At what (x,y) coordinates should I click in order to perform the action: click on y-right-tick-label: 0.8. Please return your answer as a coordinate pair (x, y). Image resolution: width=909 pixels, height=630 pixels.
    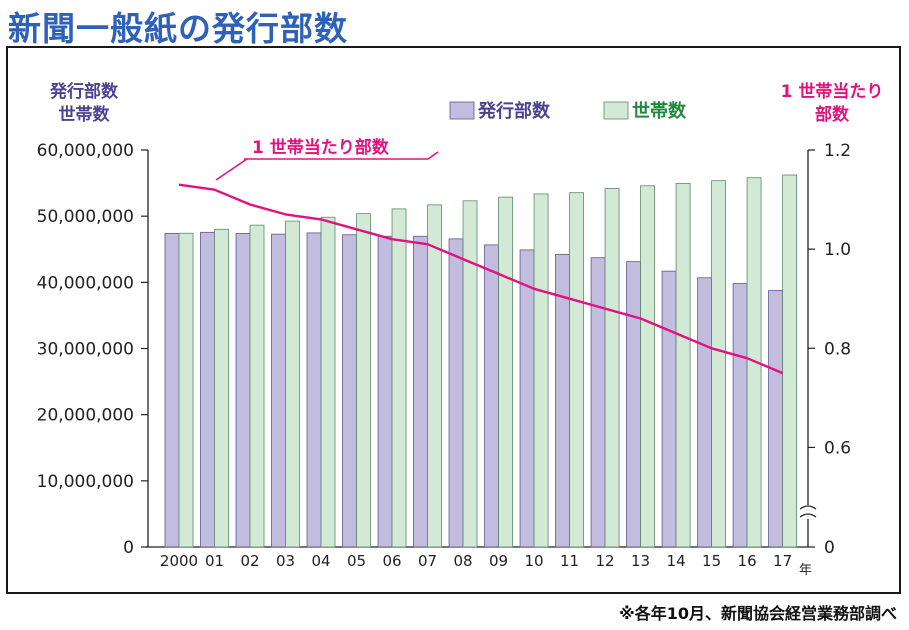
    Looking at the image, I should click on (837, 349).